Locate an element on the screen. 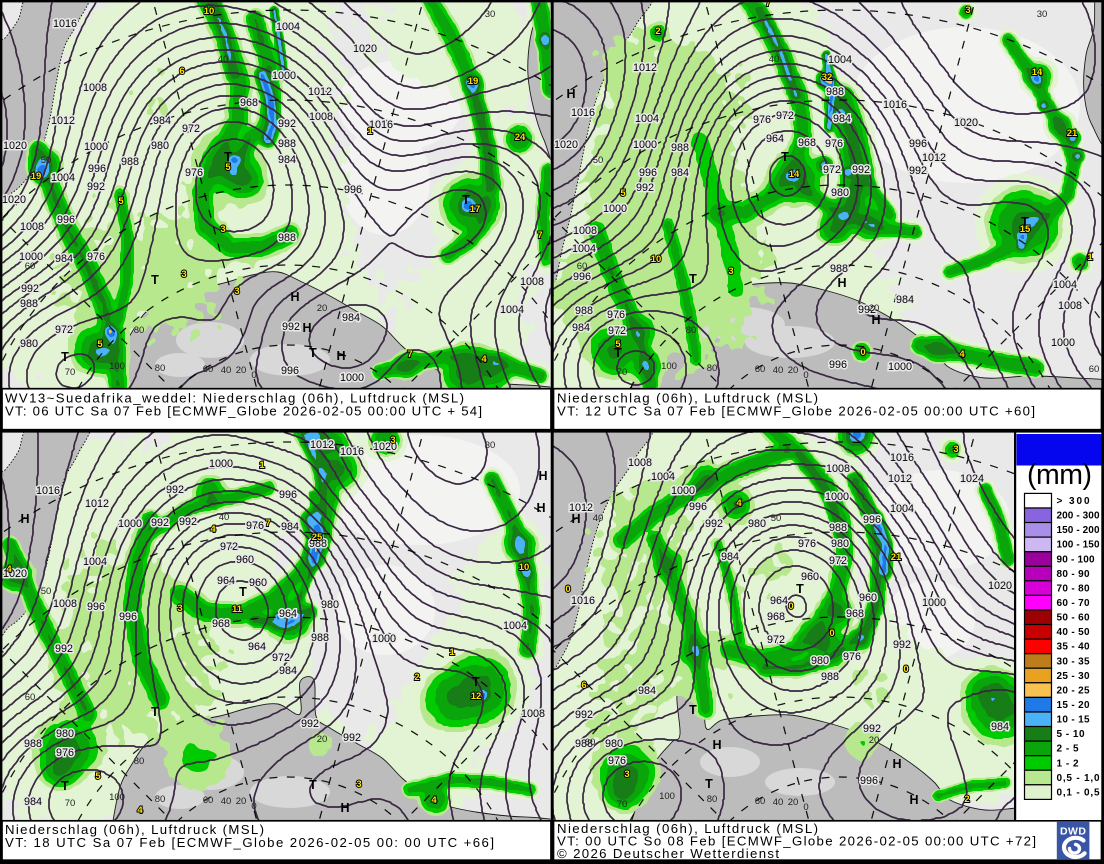 Image resolution: width=1104 pixels, height=864 pixels. svg-text: 1012 is located at coordinates (63, 121).